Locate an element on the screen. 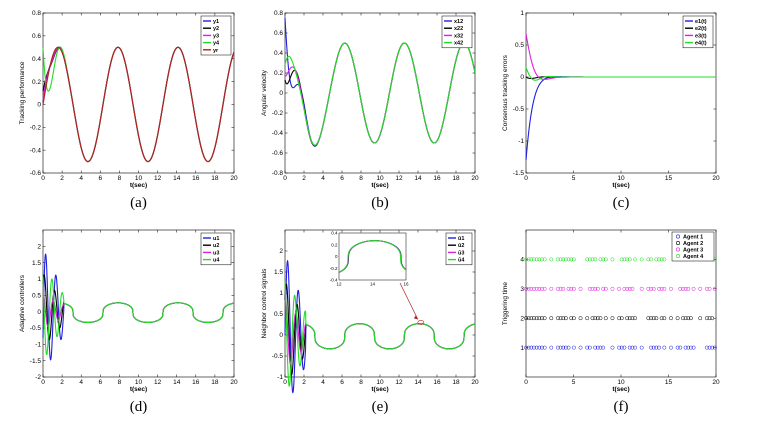  y-tick-label: 0.4 is located at coordinates (278, 53).